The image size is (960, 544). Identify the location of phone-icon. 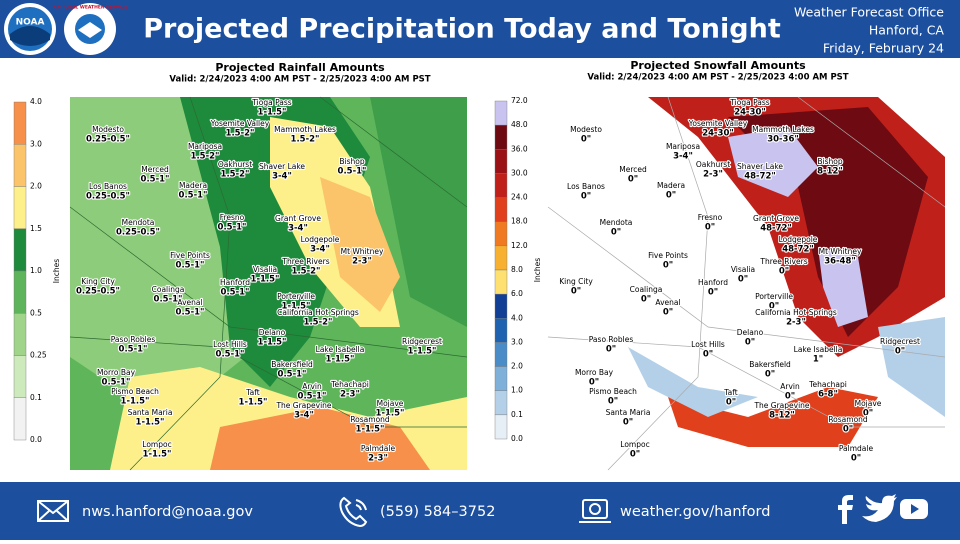
(353, 512).